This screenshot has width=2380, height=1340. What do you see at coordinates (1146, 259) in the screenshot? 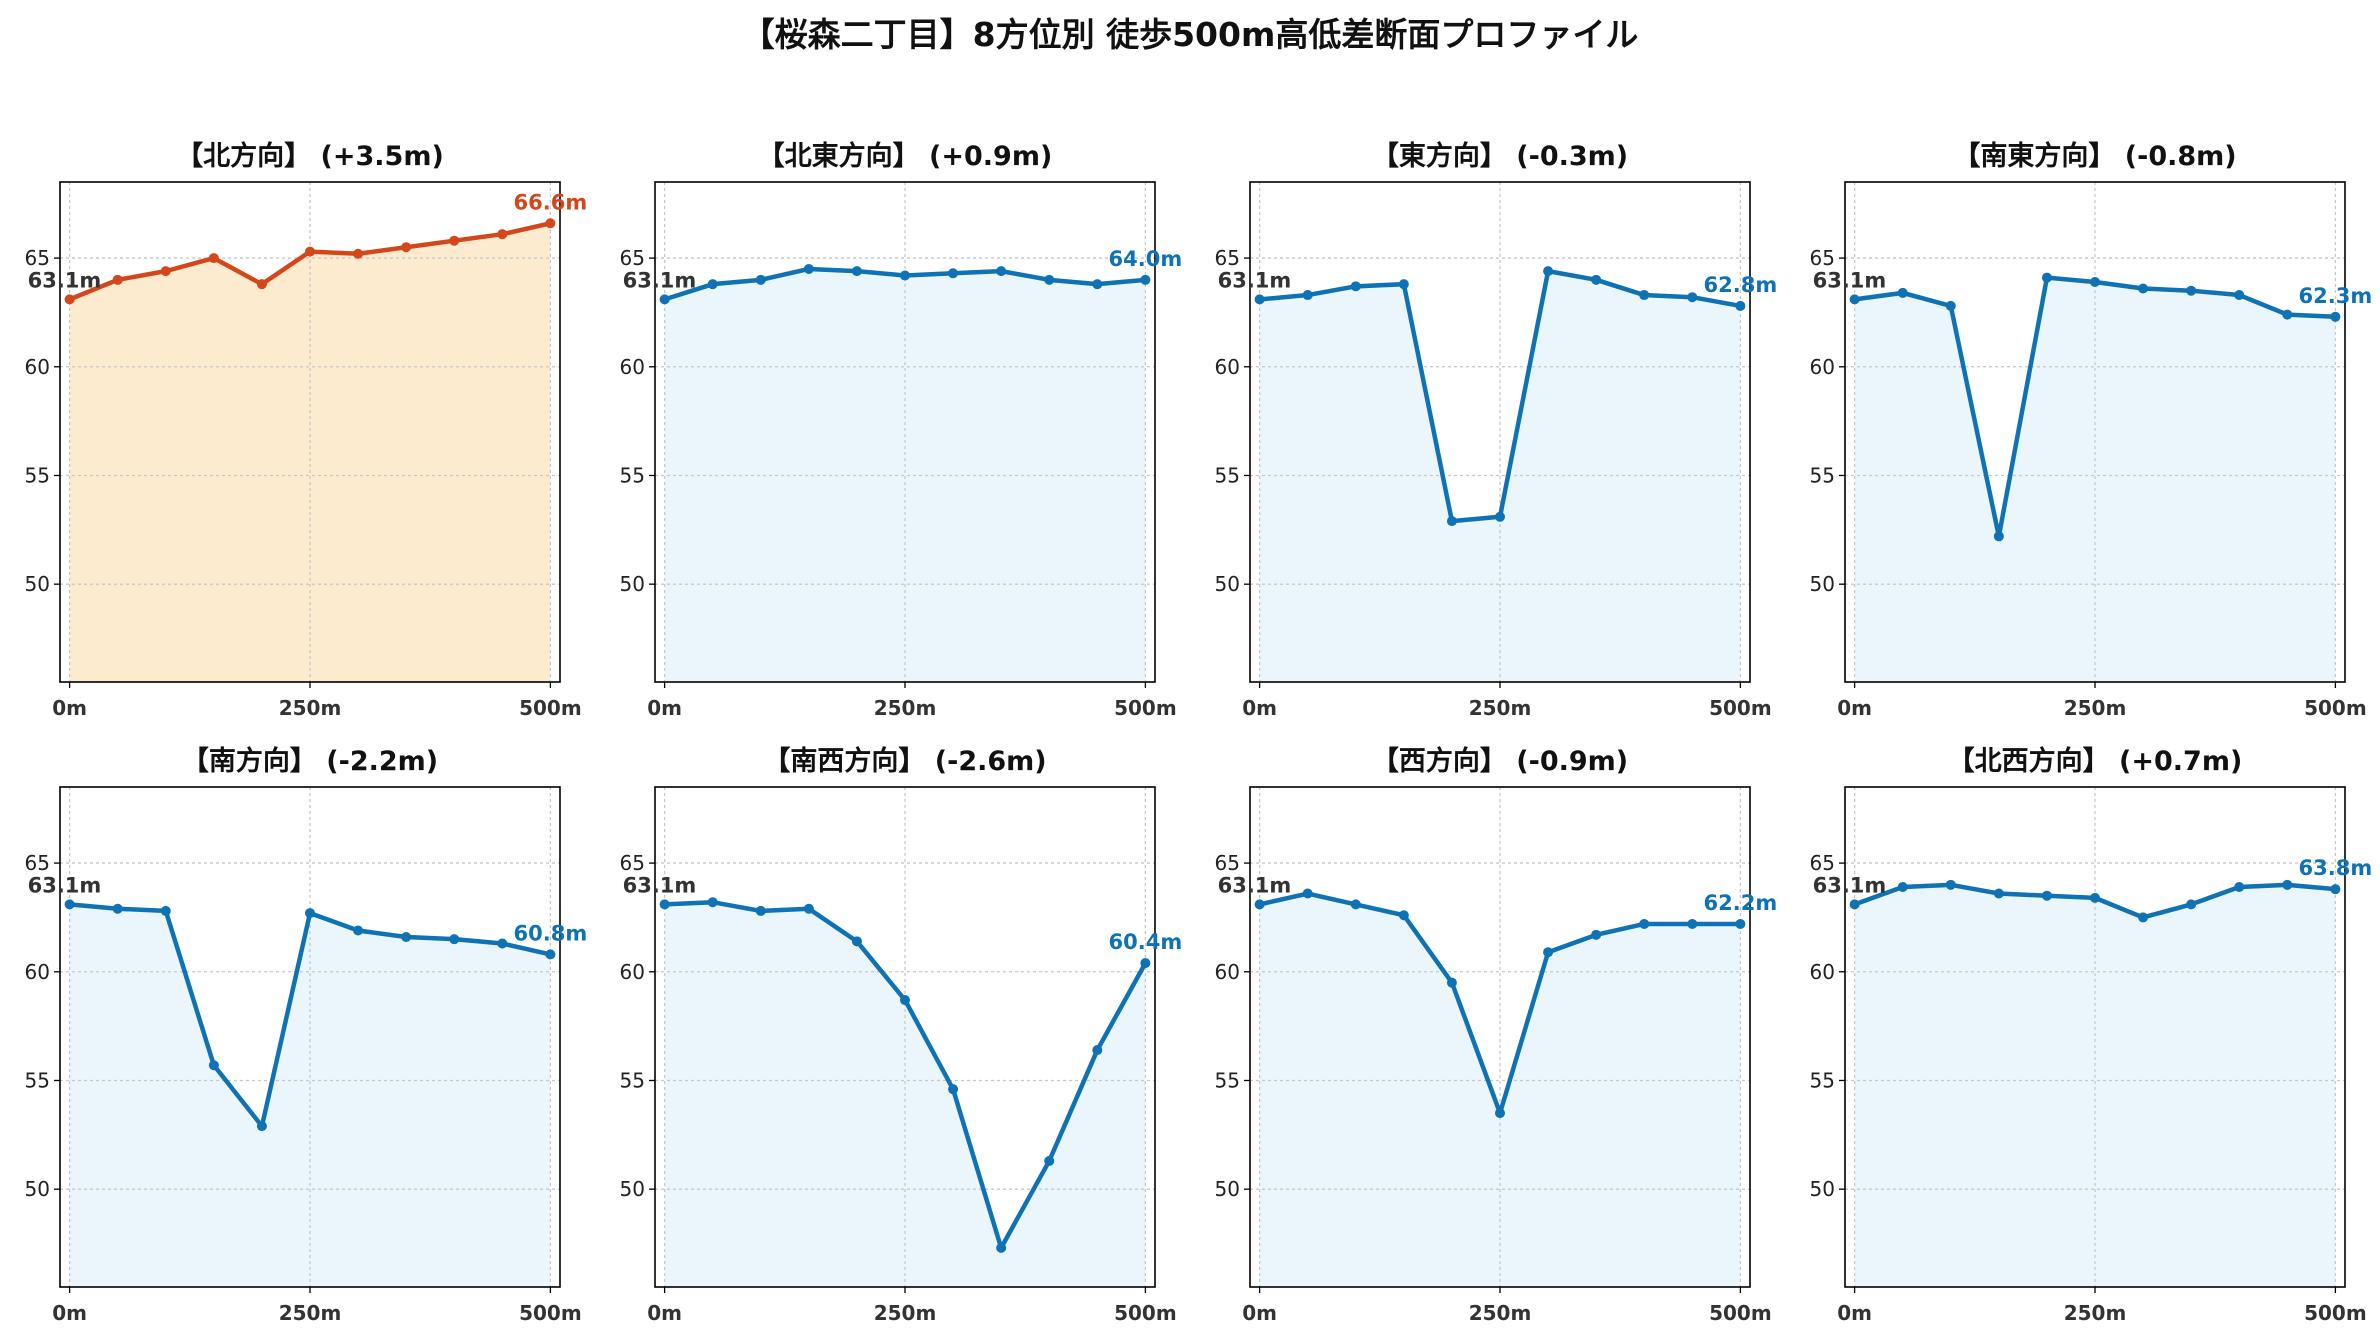
I see `end-elevation-label: 64.0m` at bounding box center [1146, 259].